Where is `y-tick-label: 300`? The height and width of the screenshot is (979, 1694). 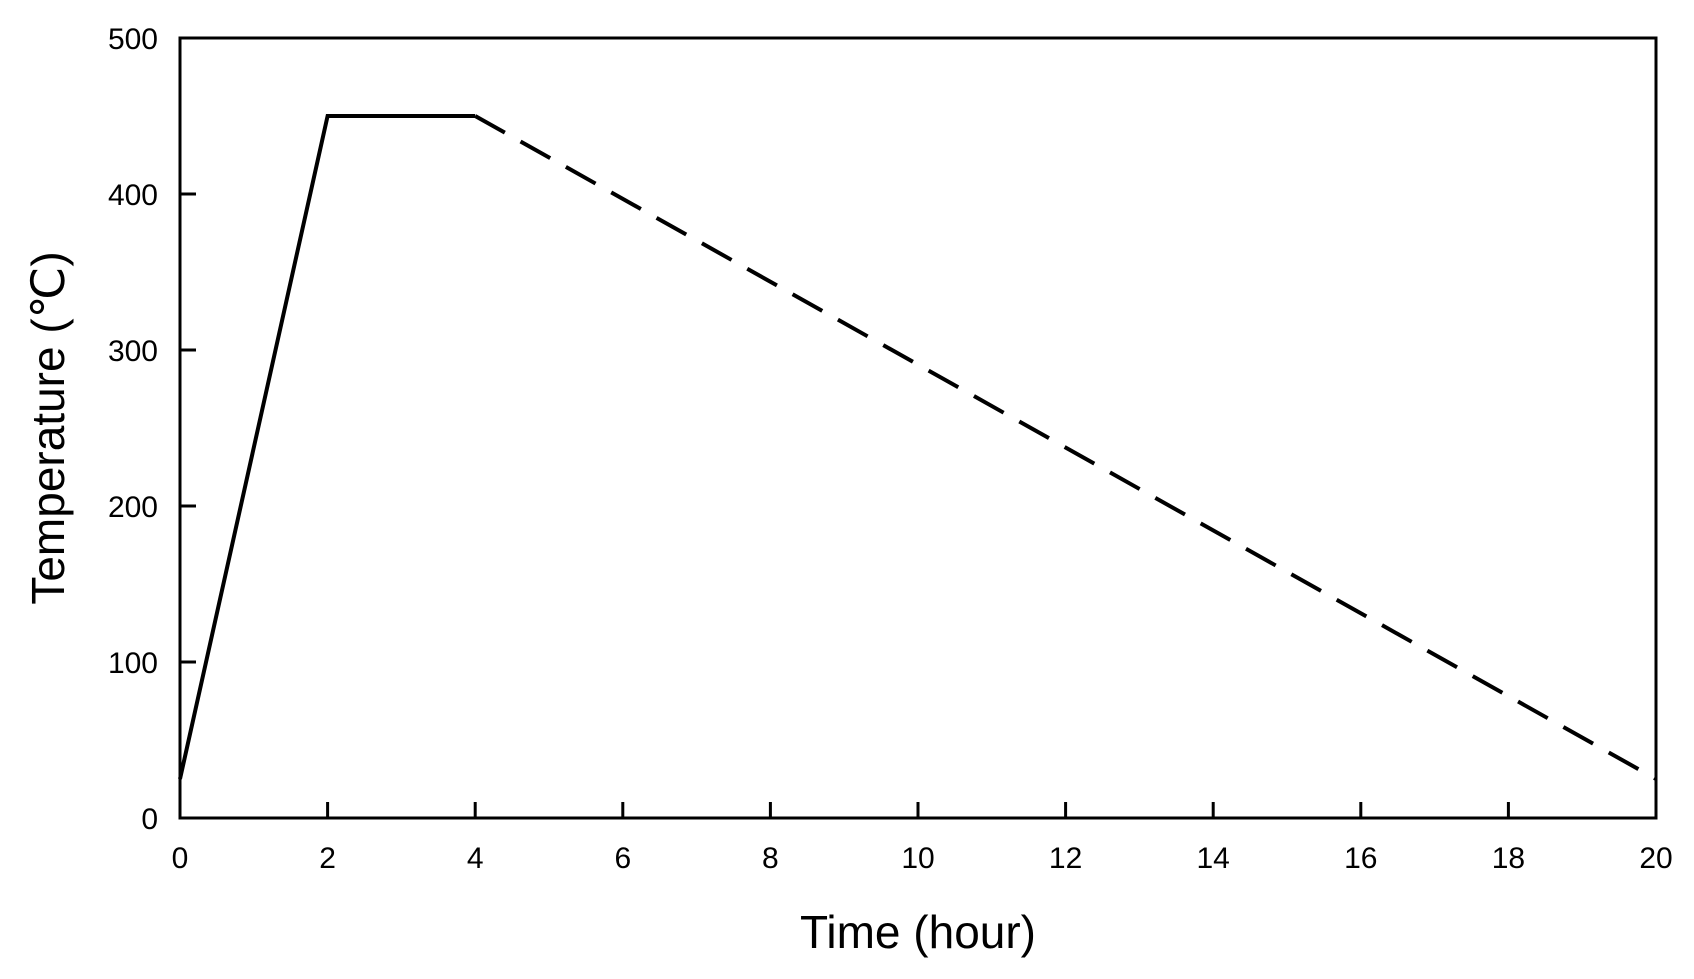
y-tick-label: 300 is located at coordinates (133, 351).